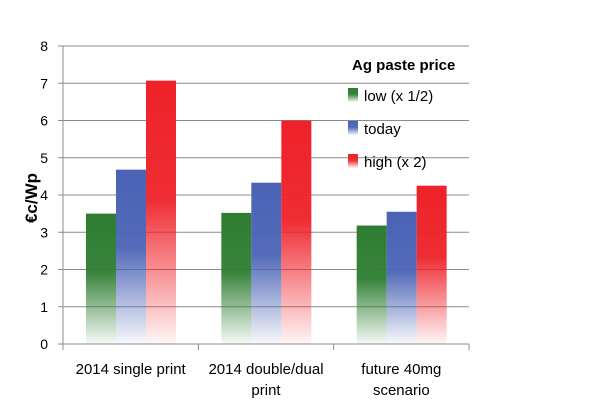 Image resolution: width=591 pixels, height=404 pixels. What do you see at coordinates (44, 83) in the screenshot?
I see `y-tick-label: 7` at bounding box center [44, 83].